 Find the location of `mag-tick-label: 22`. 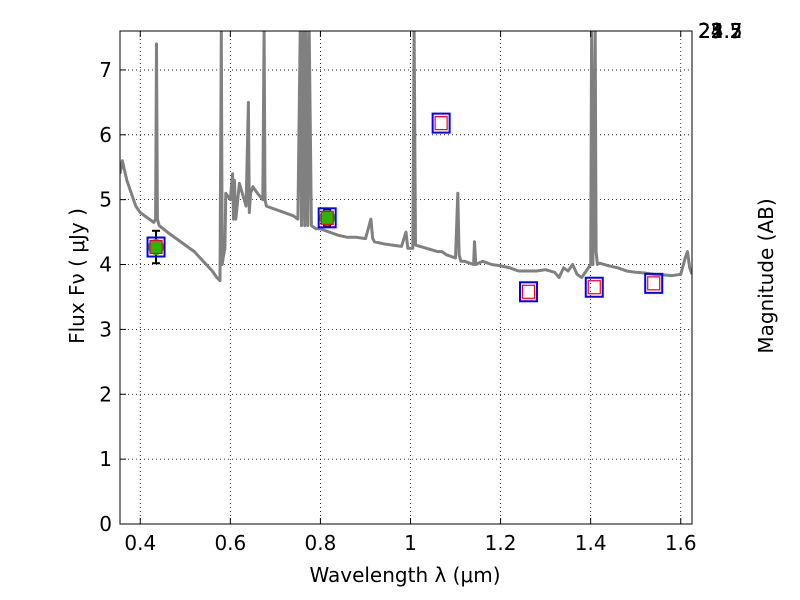

mag-tick-label: 22 is located at coordinates (710, 31).